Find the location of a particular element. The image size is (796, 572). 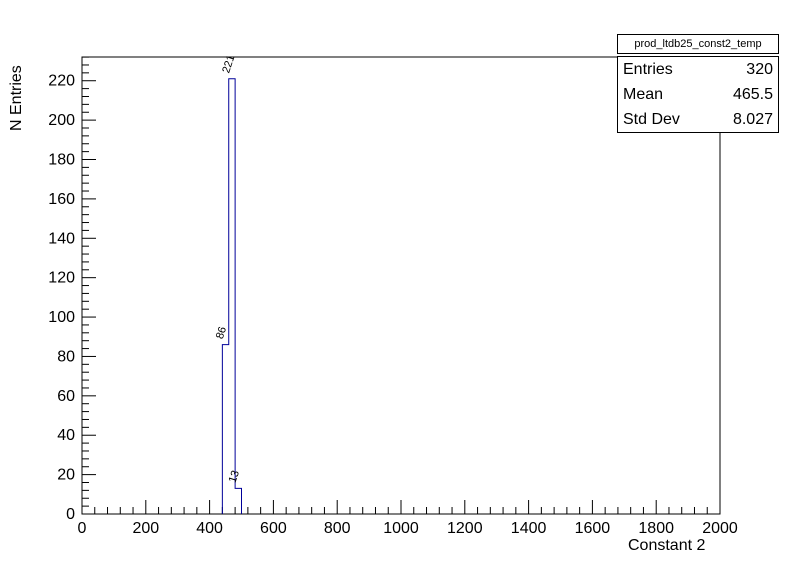

stats-row-mean: Mean 465.5 is located at coordinates (698, 94).